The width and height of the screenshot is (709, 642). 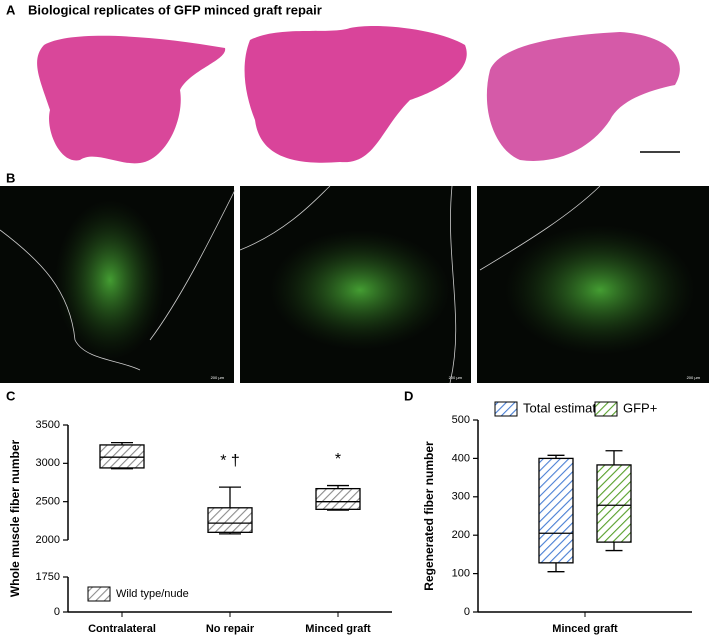 What do you see at coordinates (48, 463) in the screenshot?
I see `y-tick-label: 3000` at bounding box center [48, 463].